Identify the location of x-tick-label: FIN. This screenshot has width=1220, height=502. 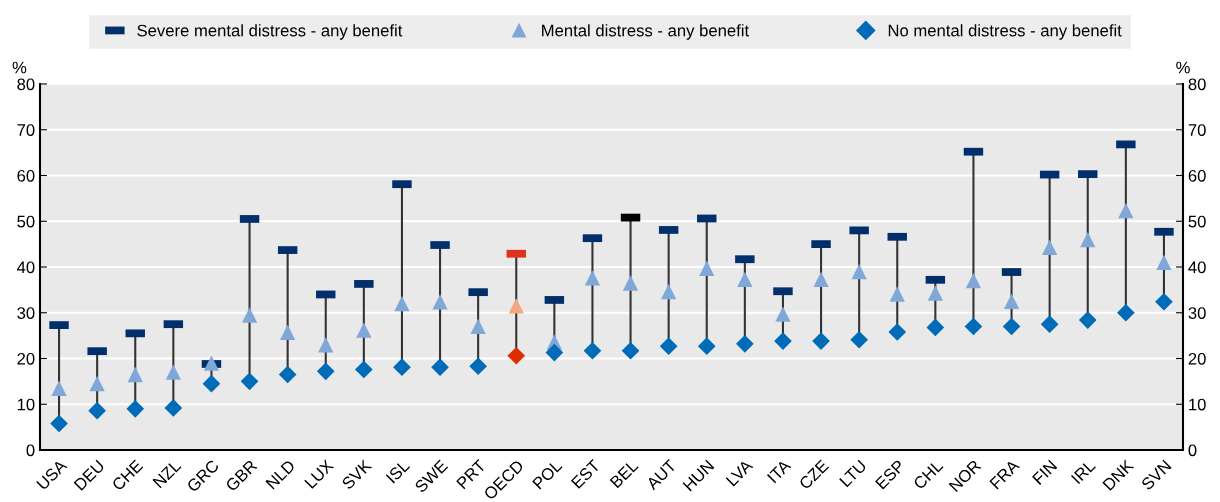
(1045, 472).